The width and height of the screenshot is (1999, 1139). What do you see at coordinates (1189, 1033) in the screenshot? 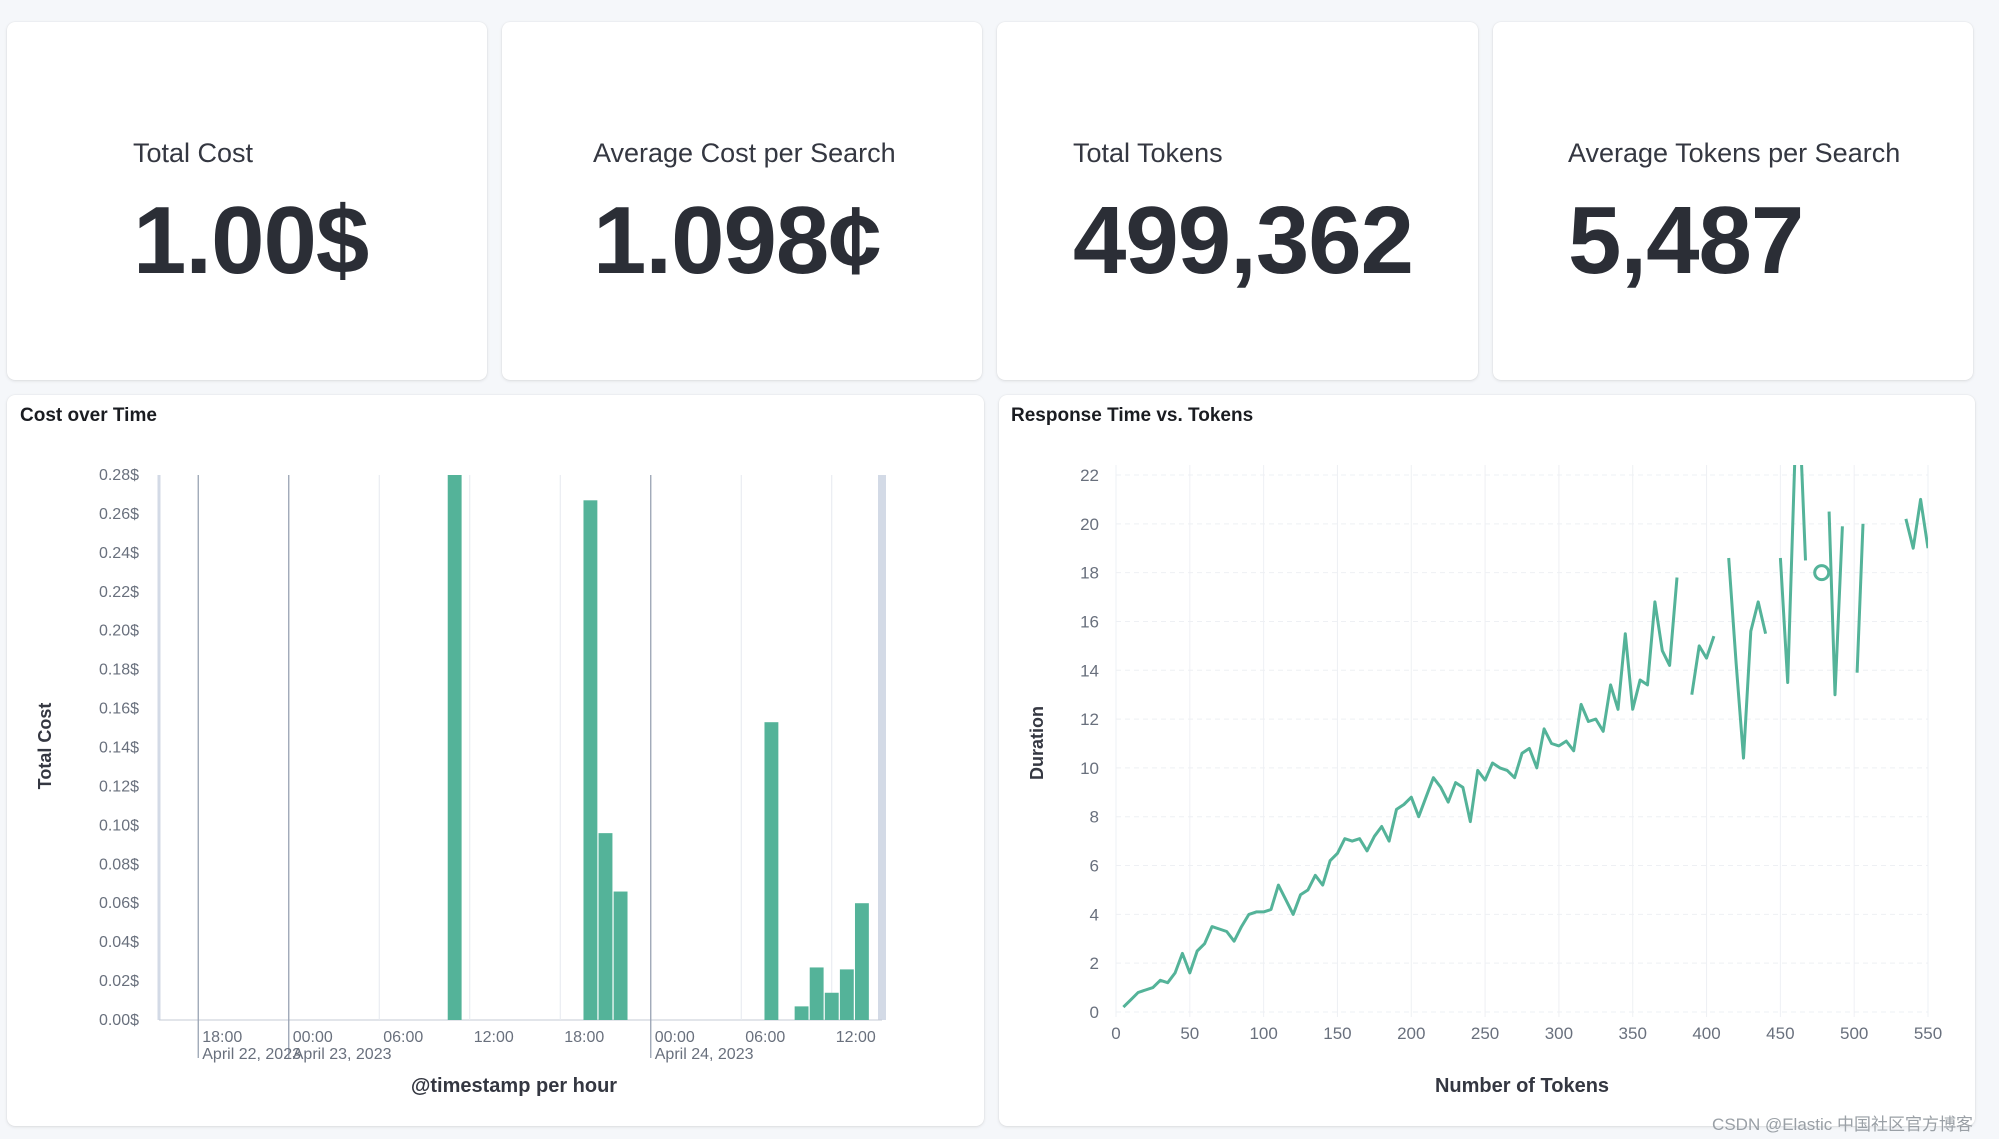
I see `x-tick-label: 50` at bounding box center [1189, 1033].